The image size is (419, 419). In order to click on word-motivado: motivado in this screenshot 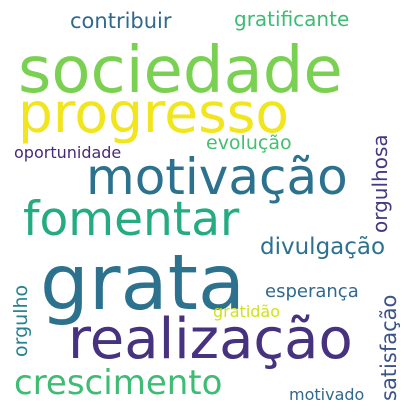, I will do `click(327, 394)`.